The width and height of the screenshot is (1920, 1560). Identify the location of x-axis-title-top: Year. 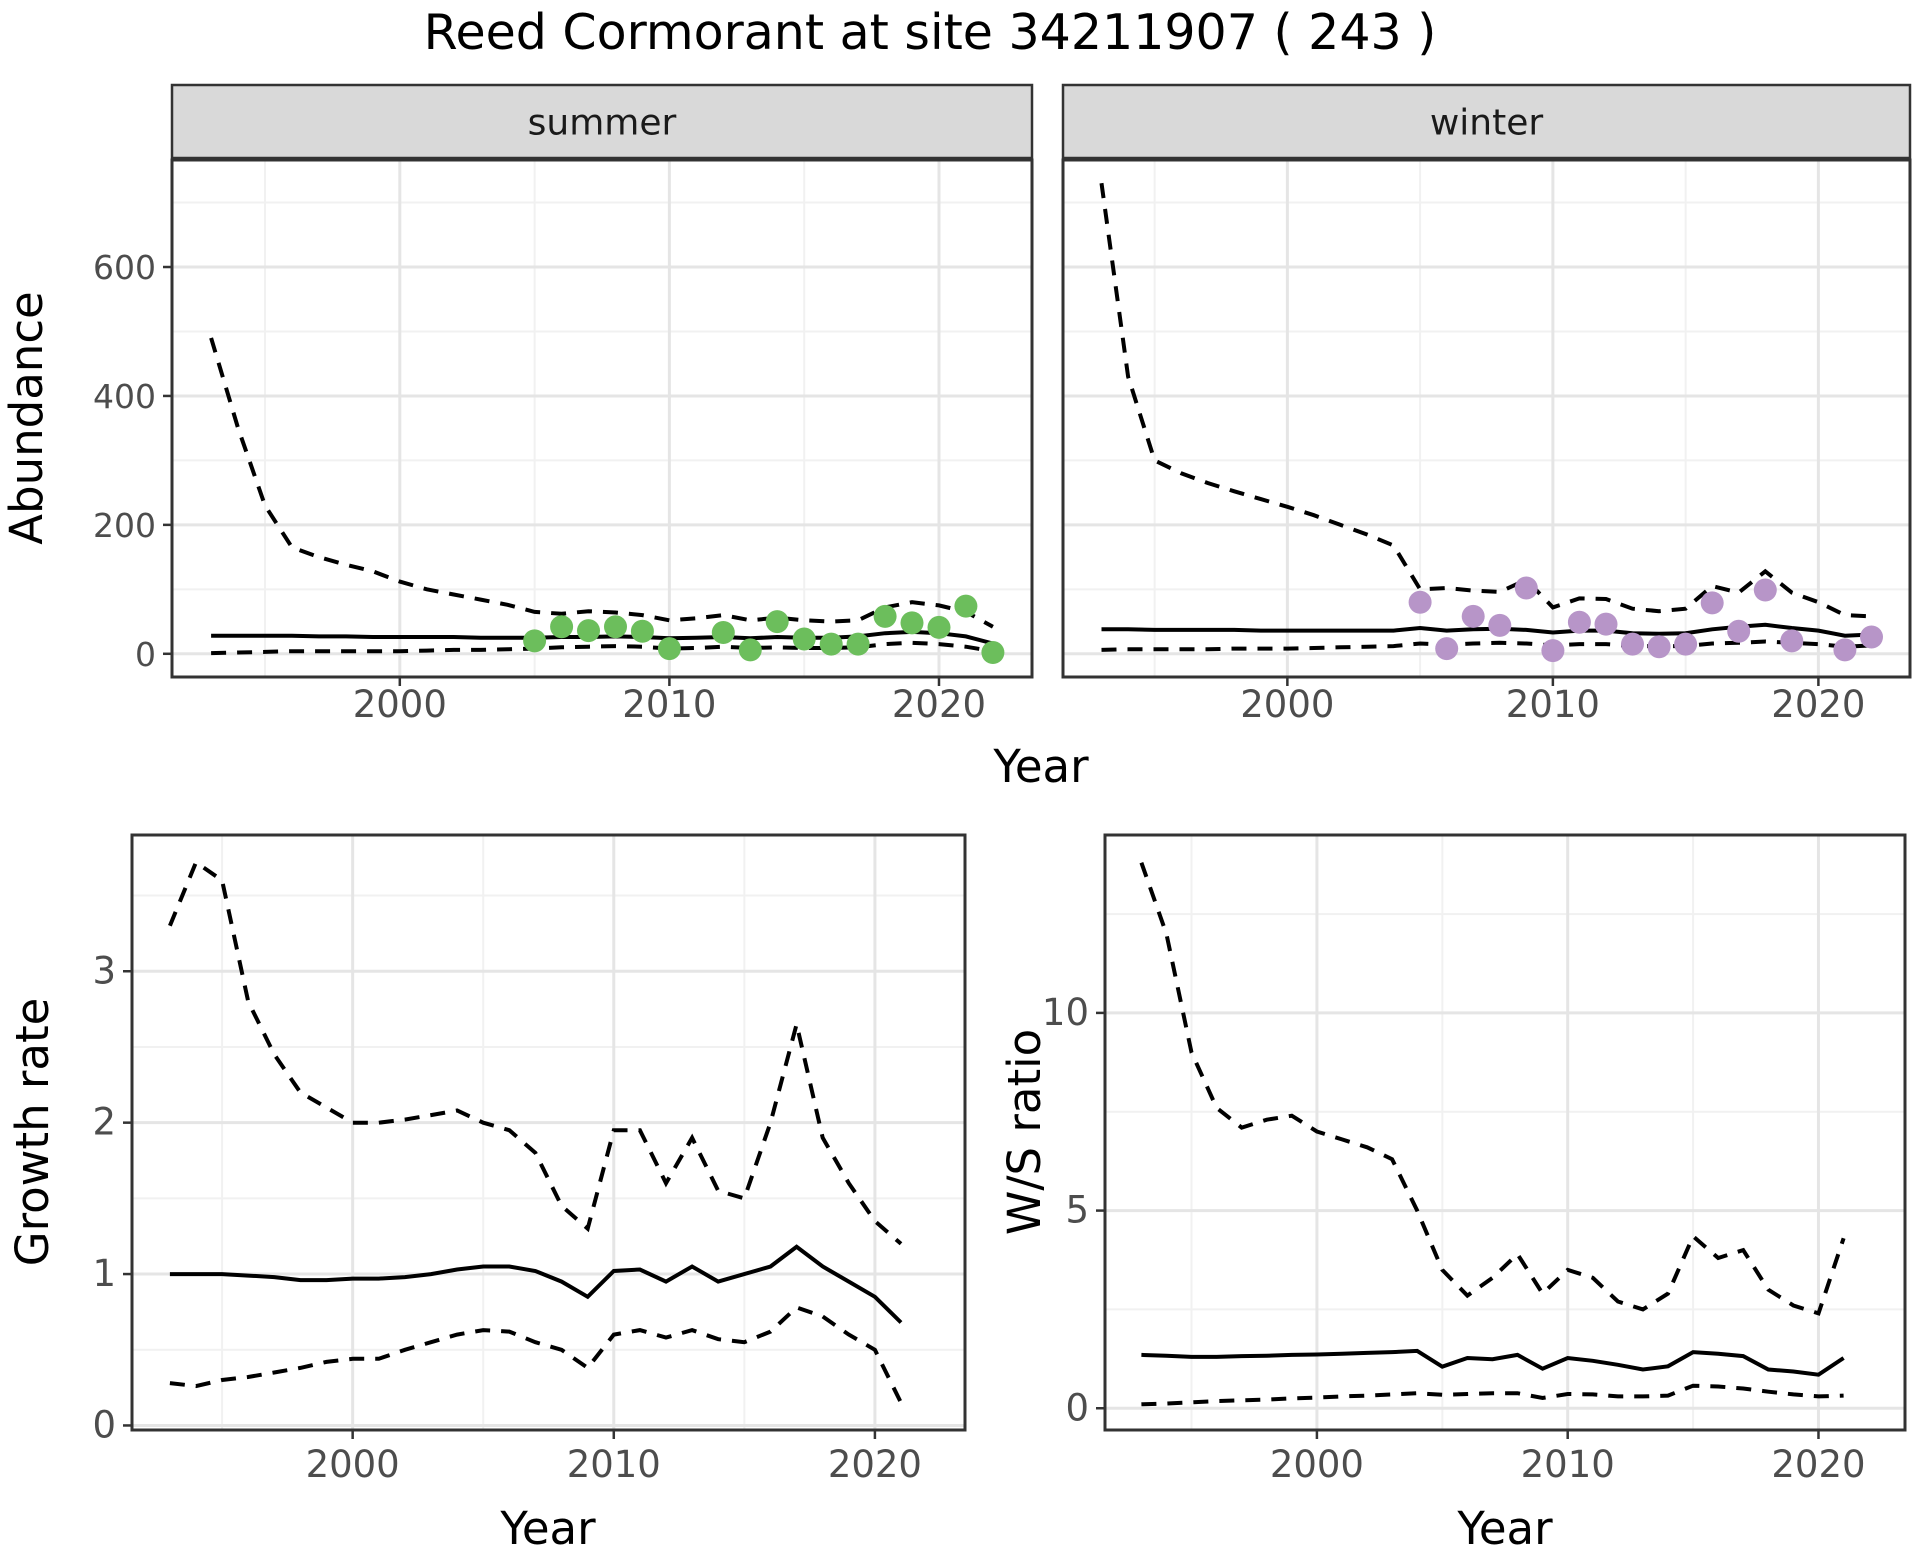
(1040, 766).